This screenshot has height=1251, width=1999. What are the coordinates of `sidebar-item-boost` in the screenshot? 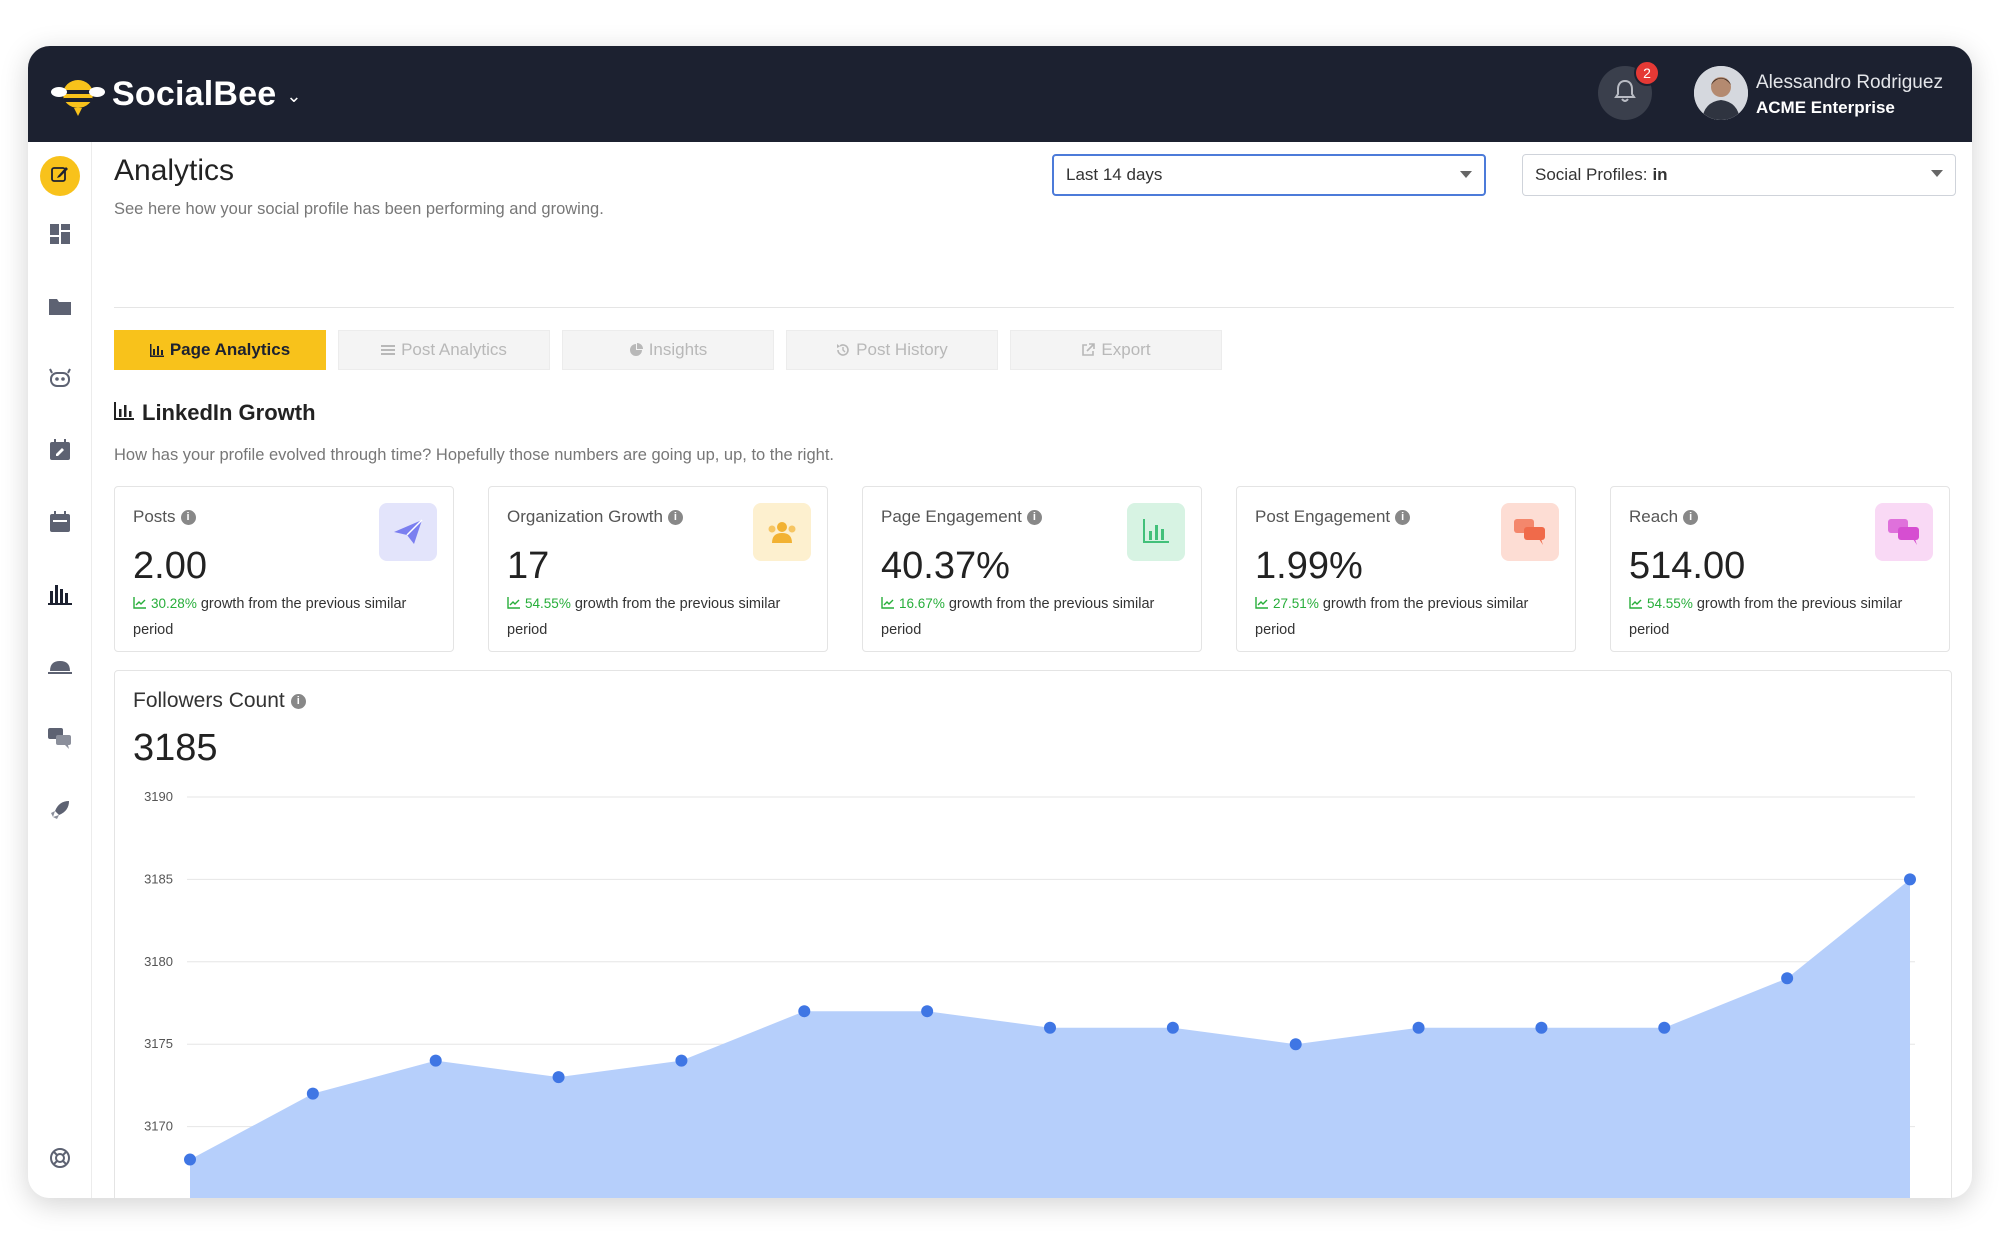 It's located at (60, 812).